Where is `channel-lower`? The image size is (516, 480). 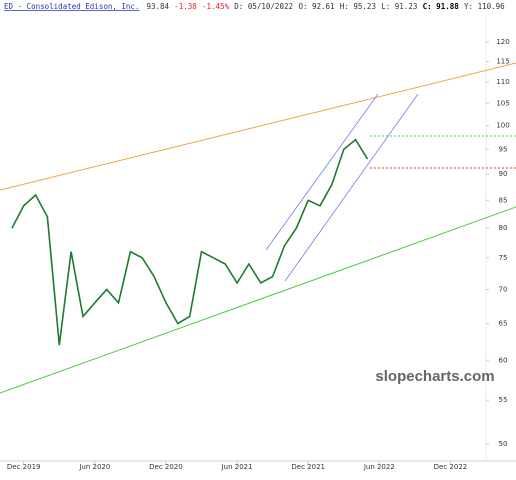
channel-lower is located at coordinates (351, 187).